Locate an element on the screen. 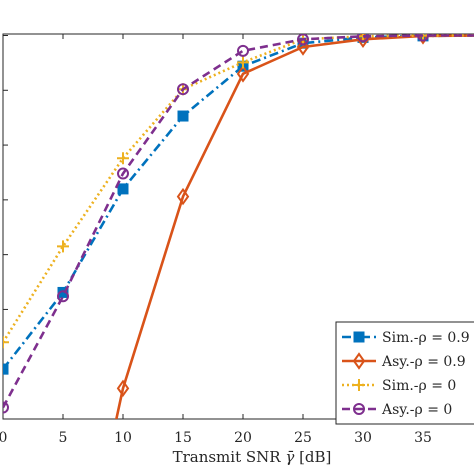  legend-label: Sim.-ρ = 0 is located at coordinates (419, 386).